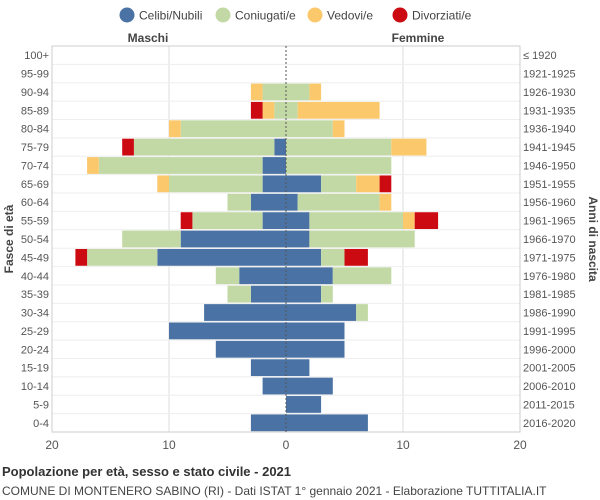 The image size is (600, 500). I want to click on age-group-label: 90-94, so click(35, 93).